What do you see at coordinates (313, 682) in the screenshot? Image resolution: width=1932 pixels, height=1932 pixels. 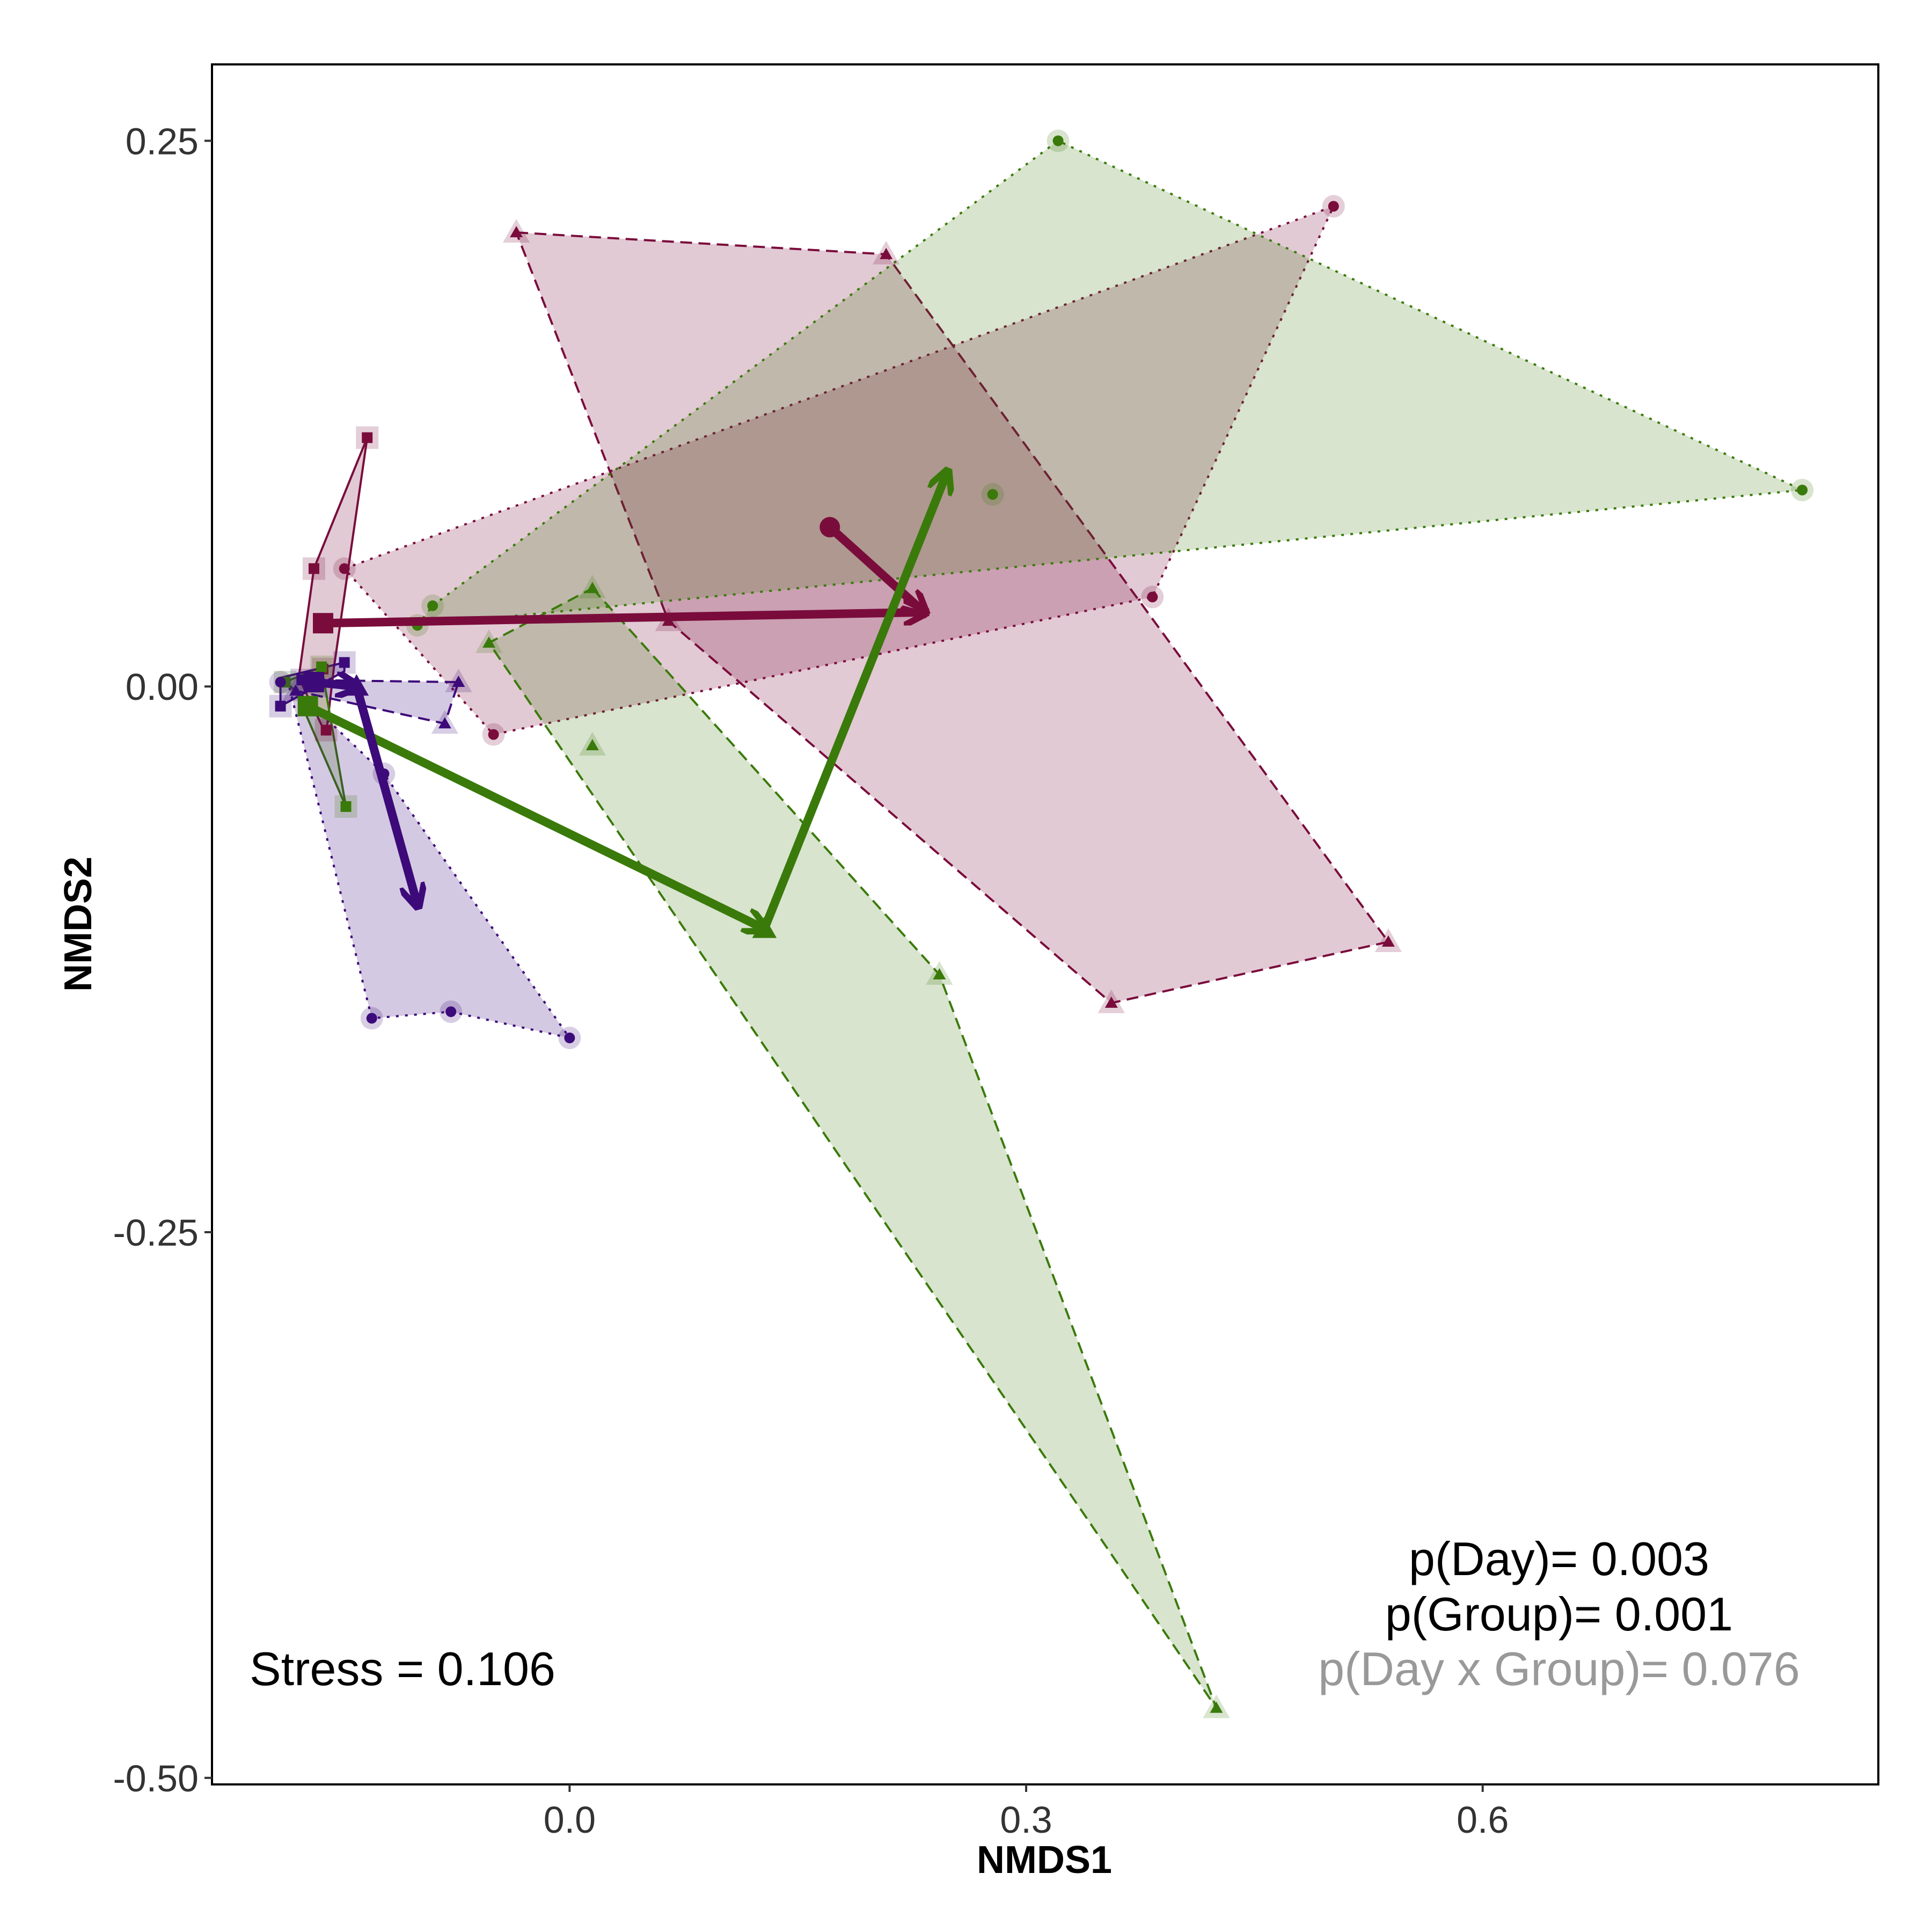 I see `trajectory-start-purple-square` at bounding box center [313, 682].